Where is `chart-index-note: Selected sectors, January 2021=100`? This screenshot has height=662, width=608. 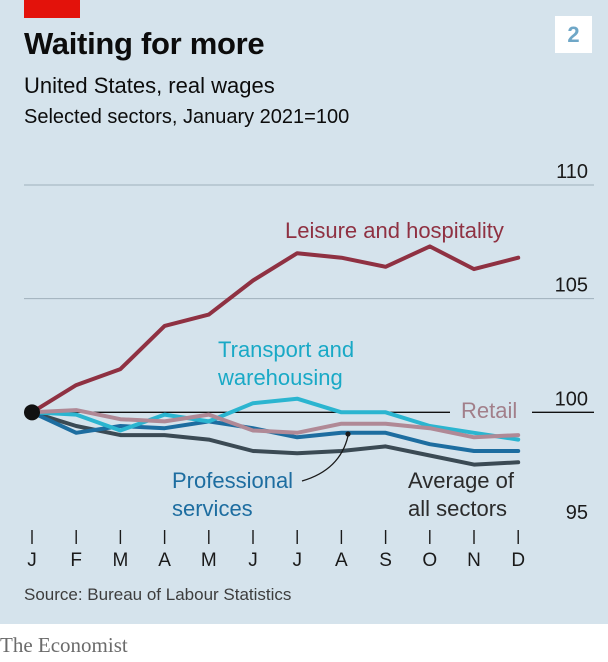
chart-index-note: Selected sectors, January 2021=100 is located at coordinates (187, 117).